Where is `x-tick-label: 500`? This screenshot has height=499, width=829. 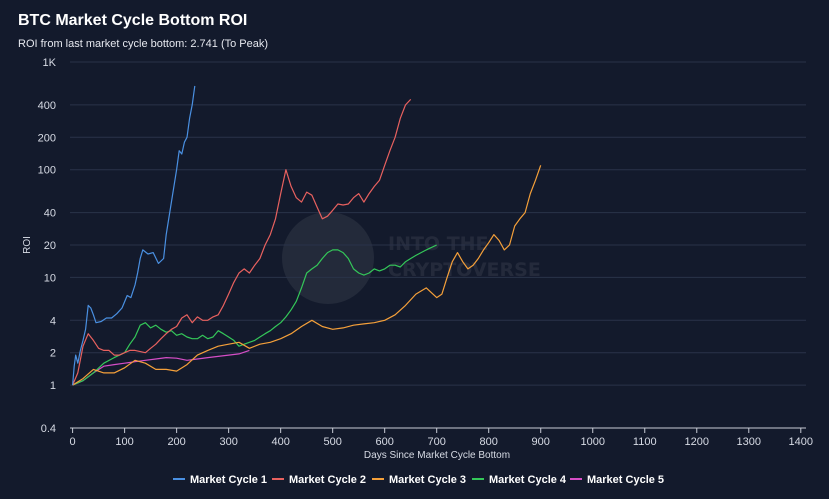 x-tick-label: 500 is located at coordinates (332, 442).